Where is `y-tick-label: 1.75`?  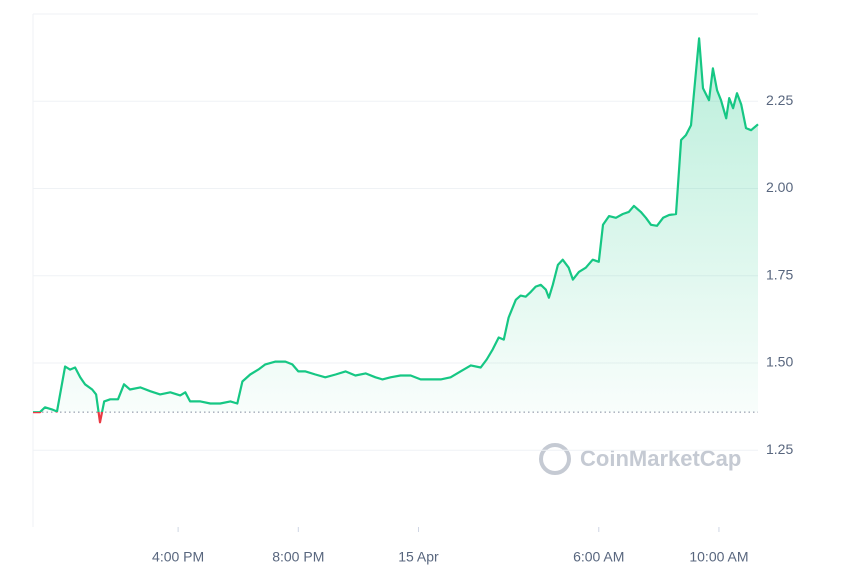 y-tick-label: 1.75 is located at coordinates (779, 274).